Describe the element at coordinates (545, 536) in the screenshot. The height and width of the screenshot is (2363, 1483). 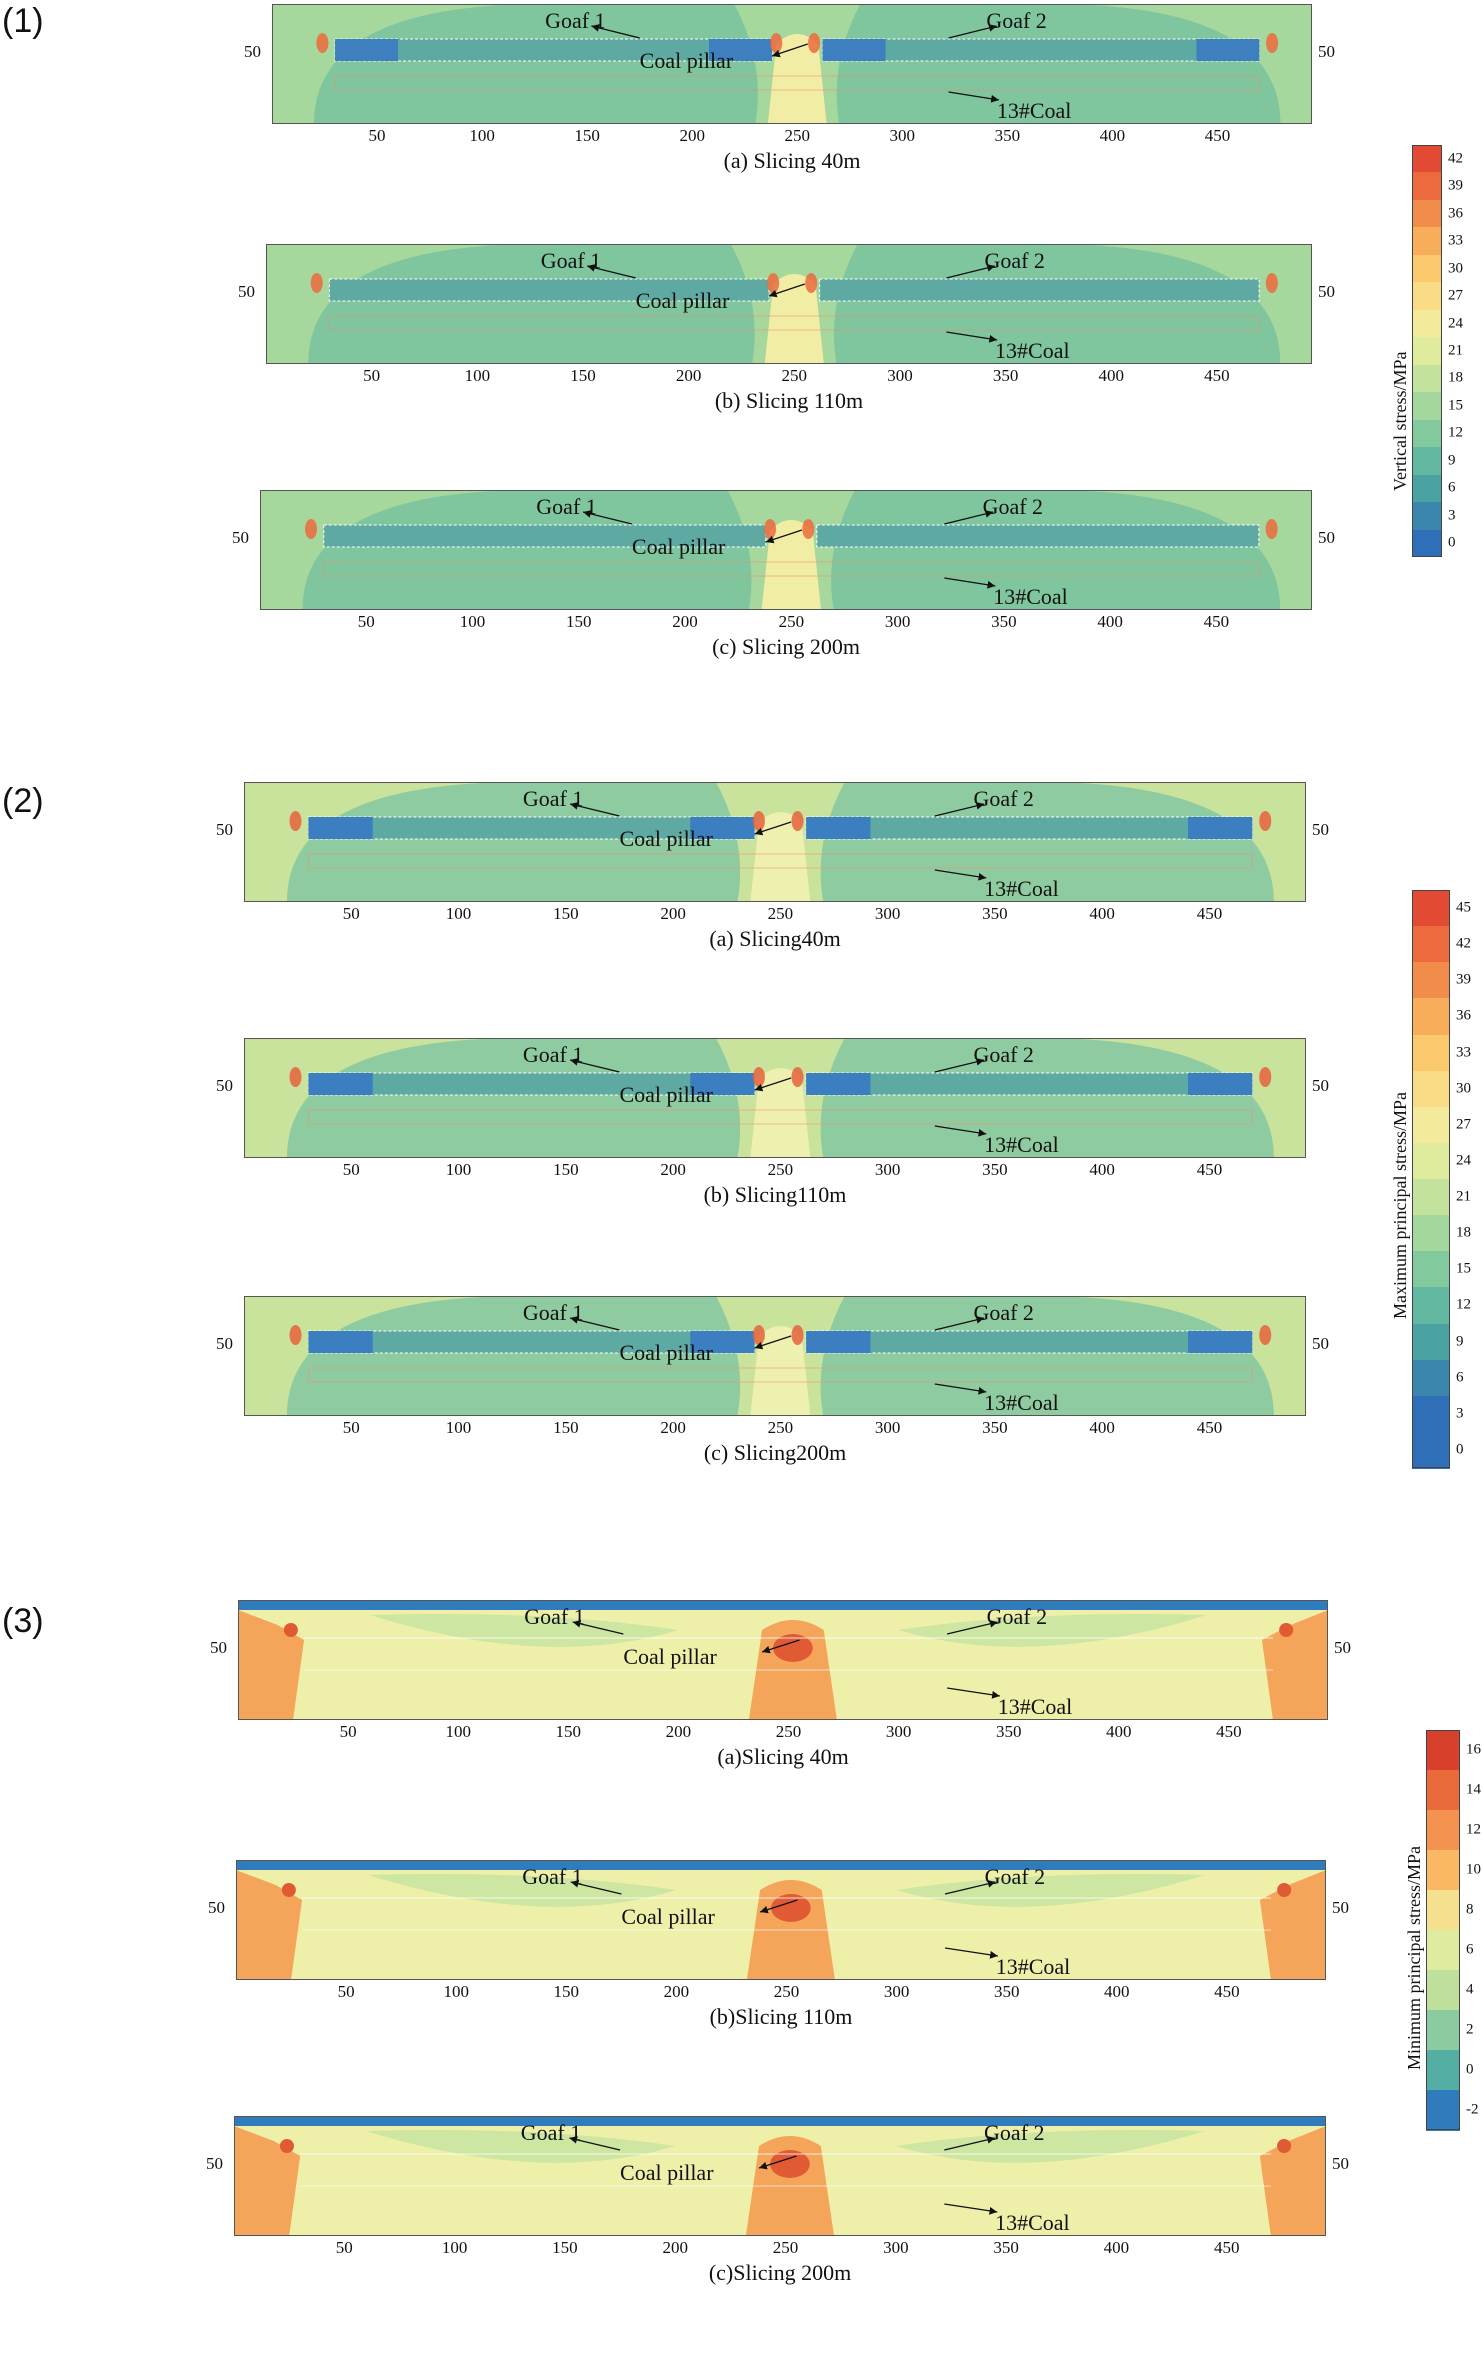
I see `goaf1-rect` at that location.